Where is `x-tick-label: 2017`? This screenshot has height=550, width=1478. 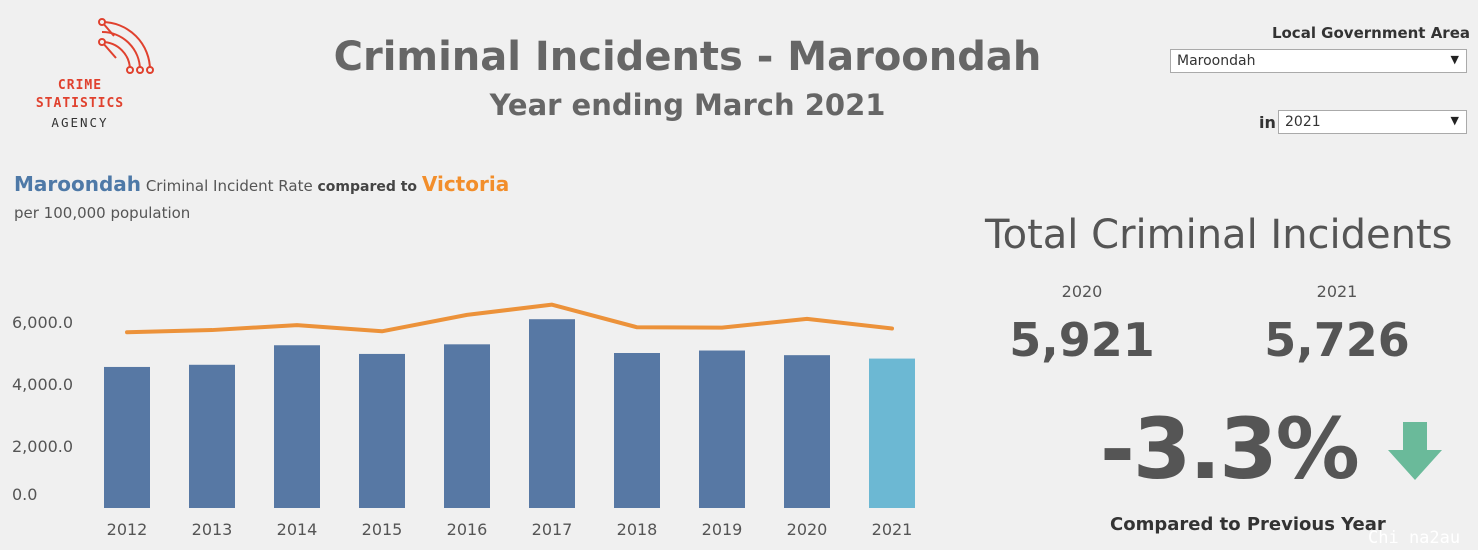
x-tick-label: 2017 is located at coordinates (552, 529).